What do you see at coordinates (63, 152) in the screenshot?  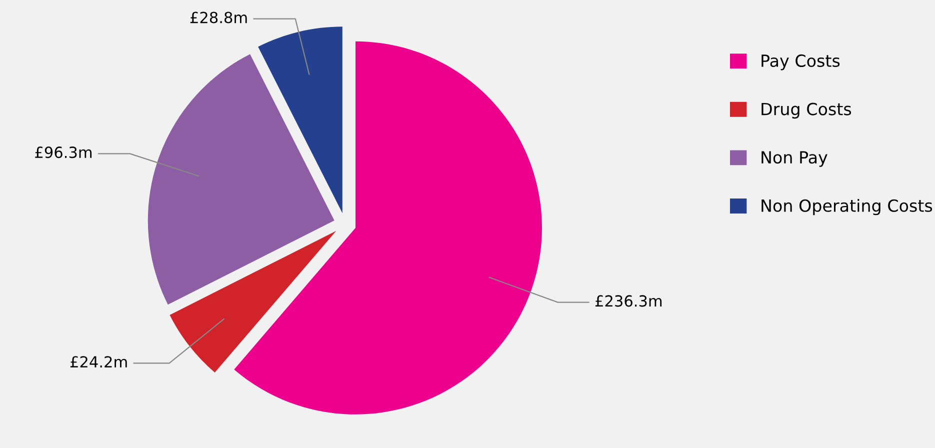 I see `data-label: £96.3m` at bounding box center [63, 152].